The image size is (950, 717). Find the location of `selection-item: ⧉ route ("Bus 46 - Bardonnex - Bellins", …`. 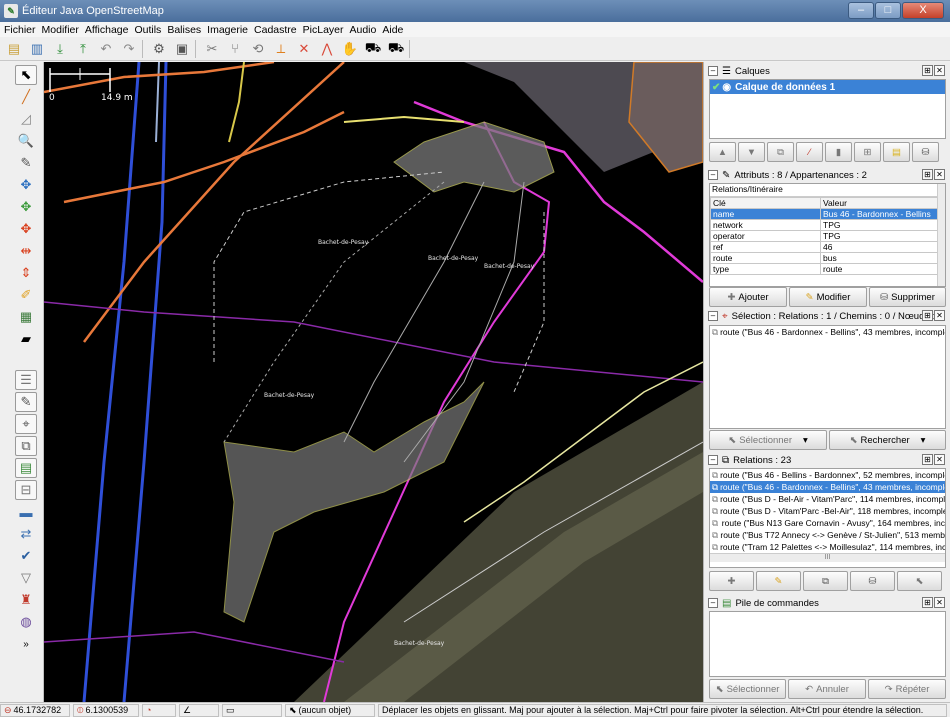

selection-item: ⧉ route ("Bus 46 - Bardonnex - Bellins", … is located at coordinates (828, 332).